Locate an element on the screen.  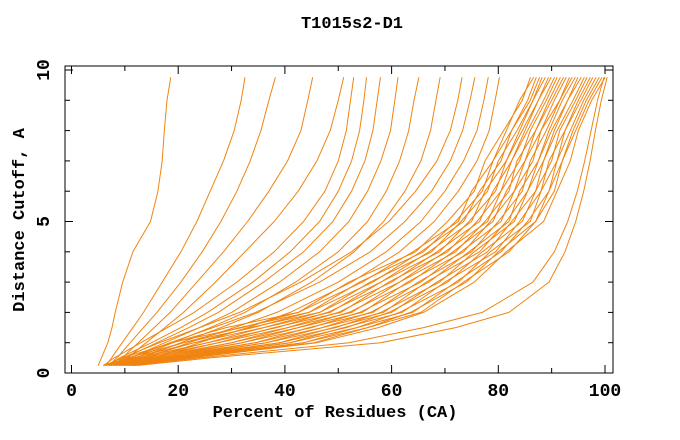
y-tick-label: 5 is located at coordinates (45, 221).